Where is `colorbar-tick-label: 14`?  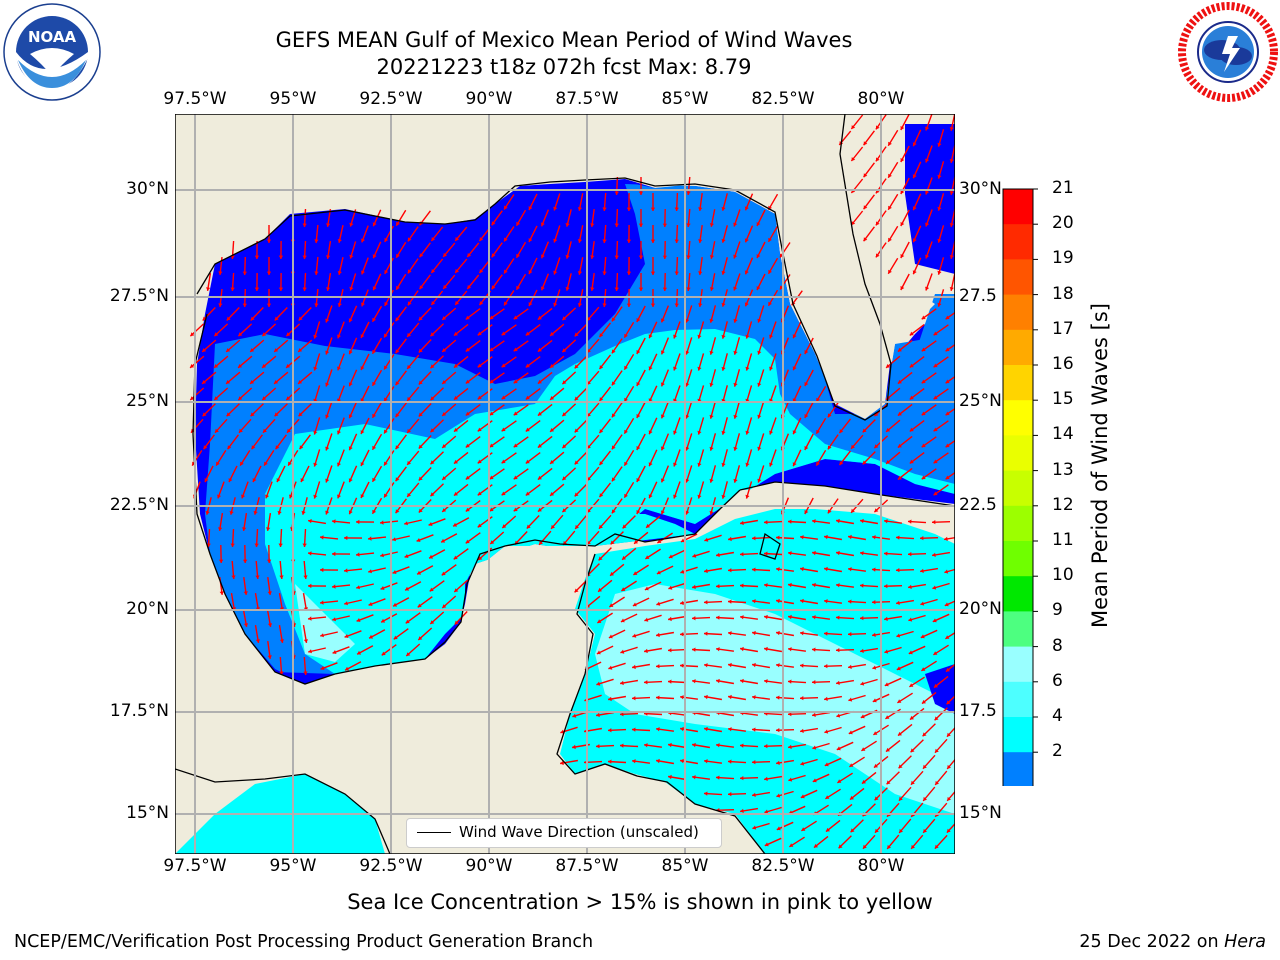
colorbar-tick-label: 14 is located at coordinates (1063, 434).